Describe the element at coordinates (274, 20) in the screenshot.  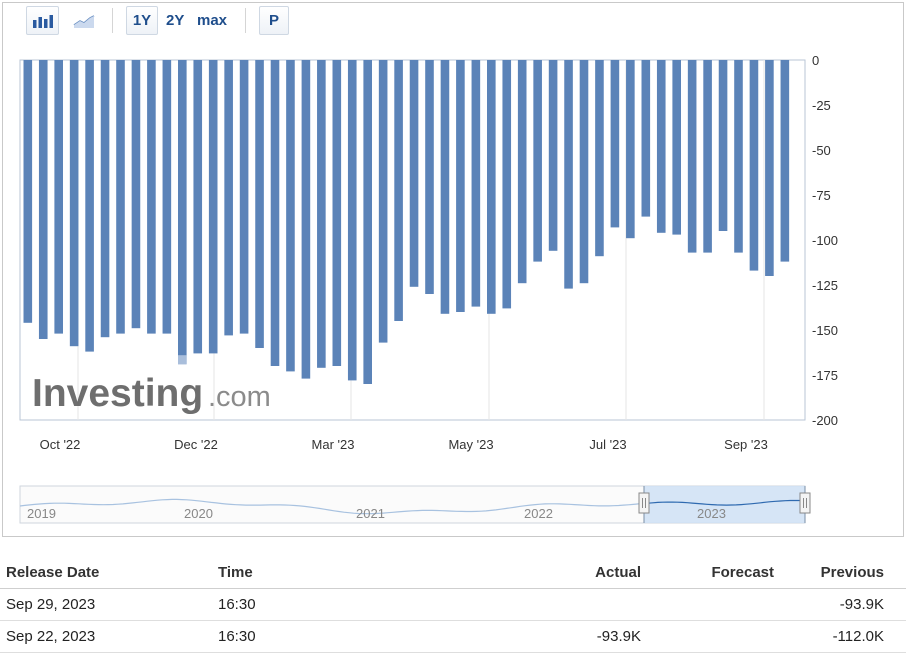
I see `p-button: P` at that location.